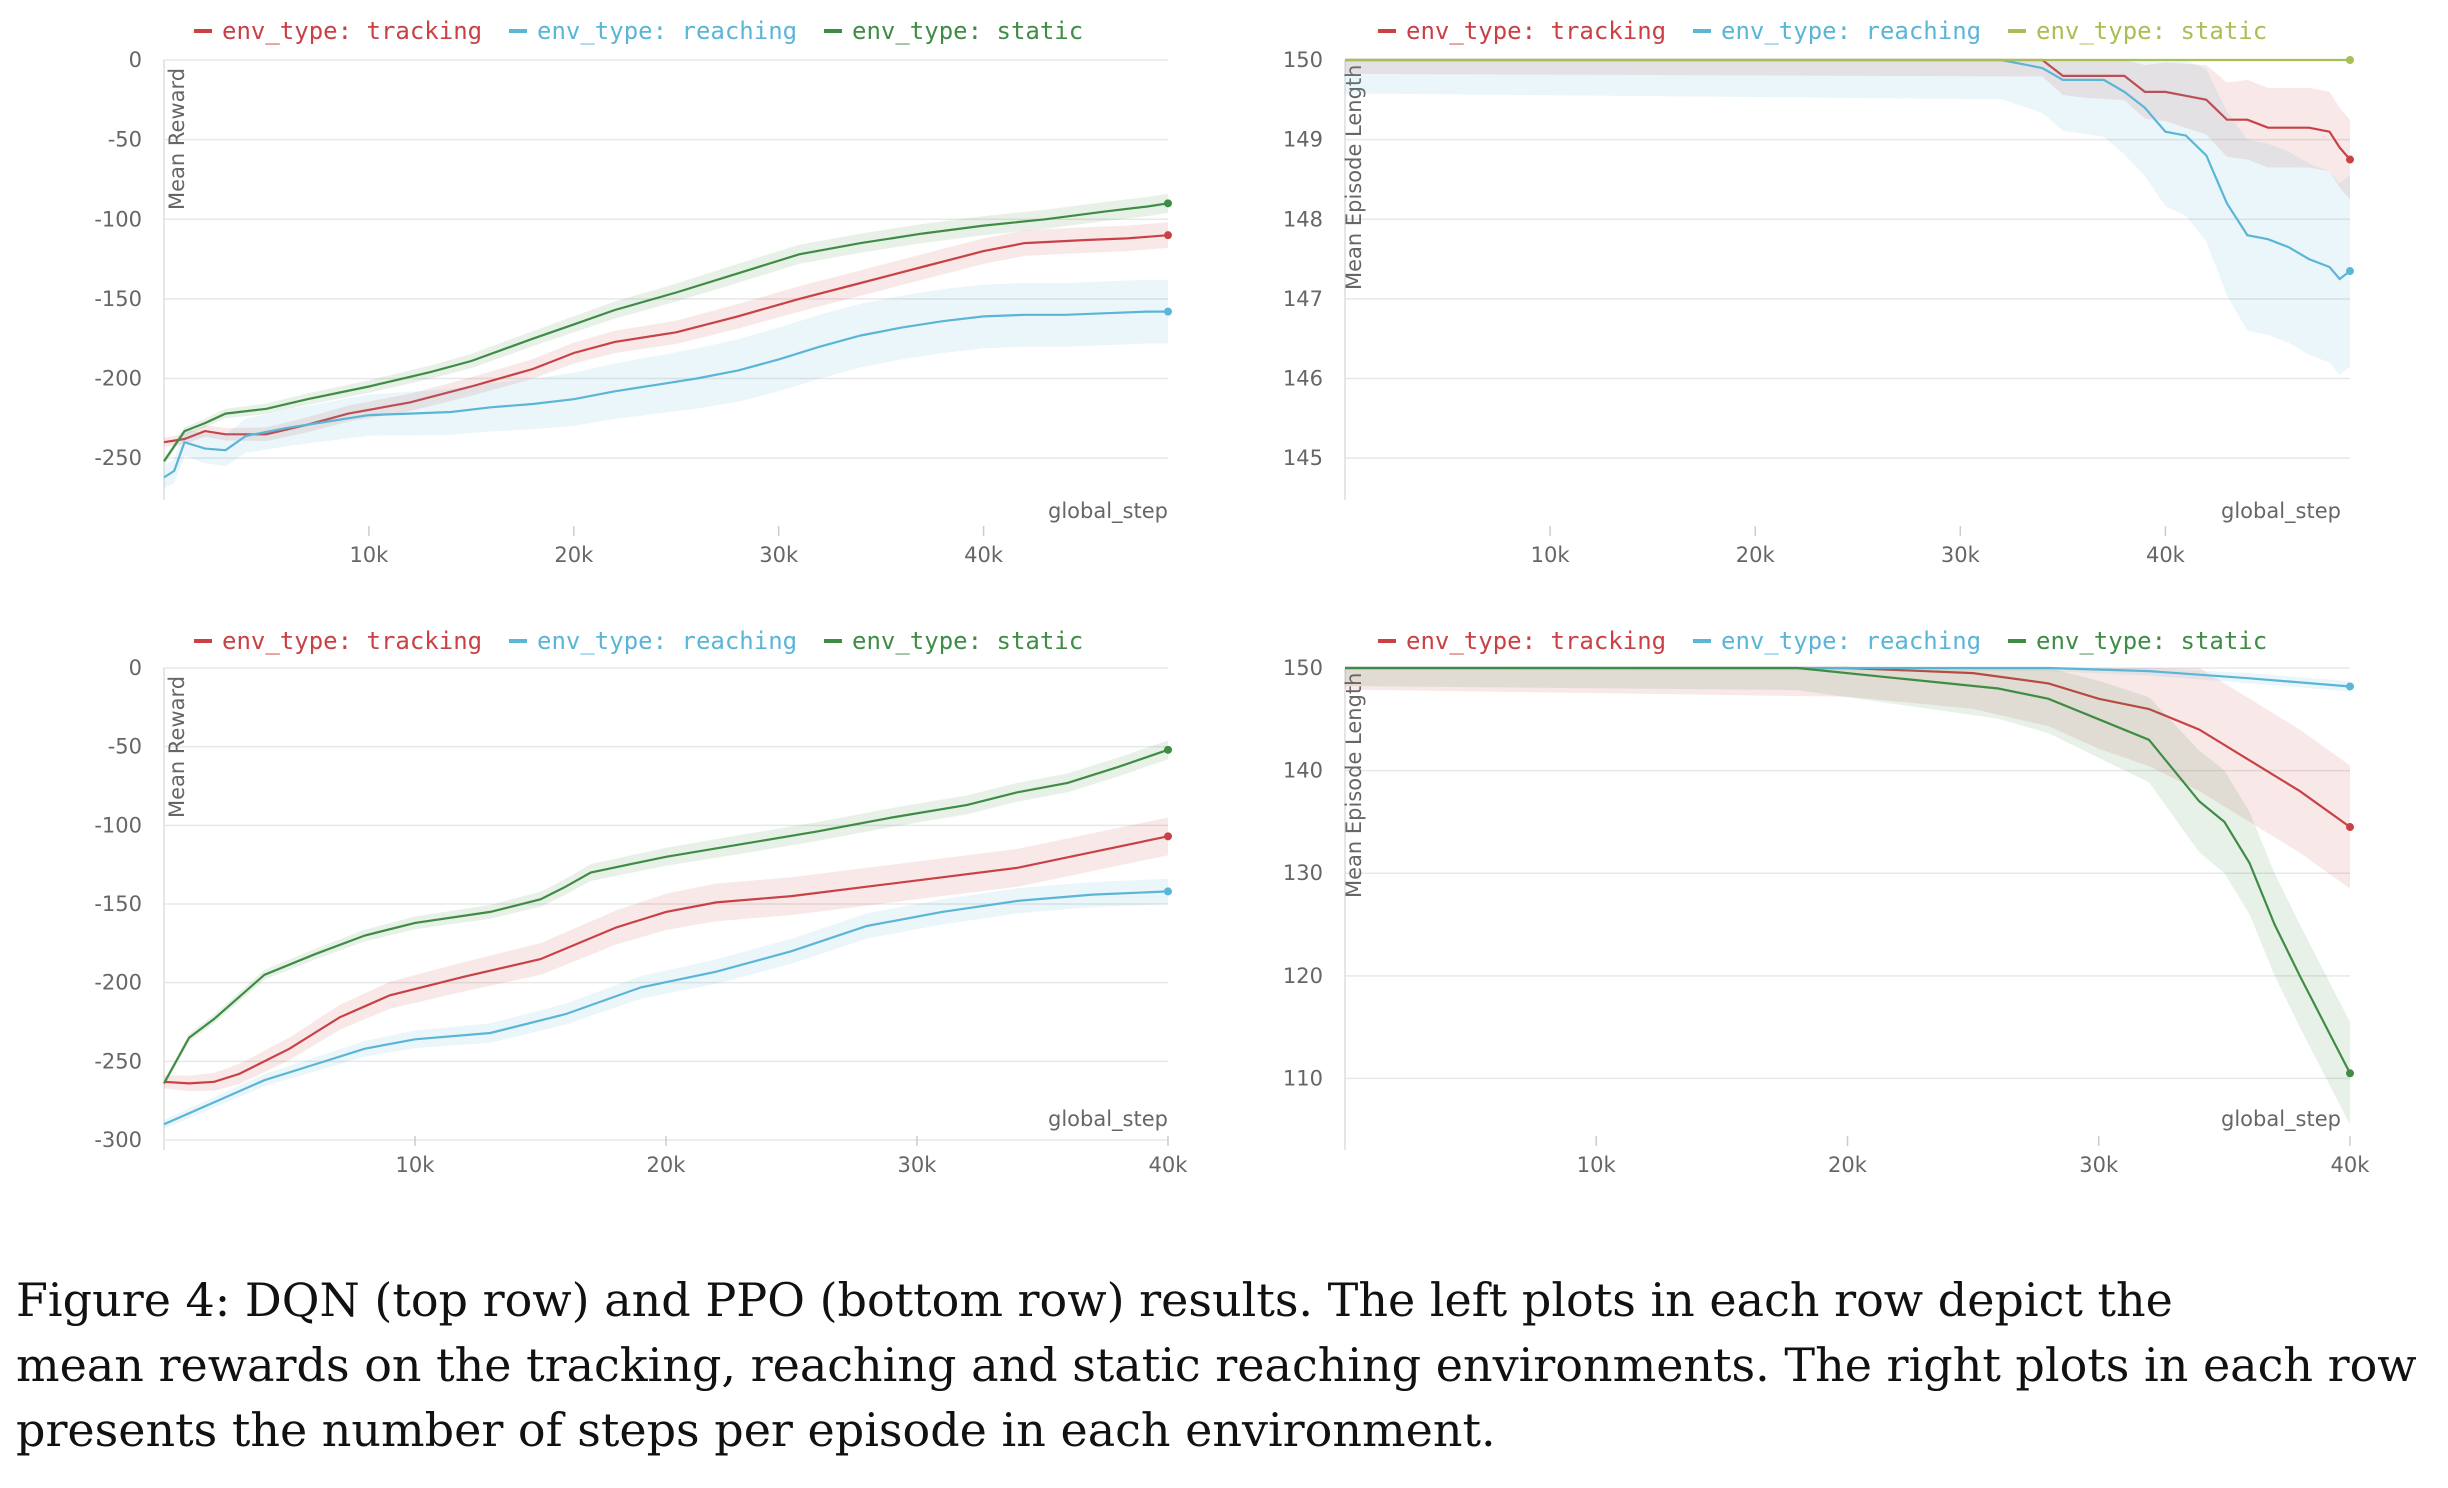 The image size is (2448, 1488). Describe the element at coordinates (1303, 458) in the screenshot. I see `y-tick-label: 145` at that location.